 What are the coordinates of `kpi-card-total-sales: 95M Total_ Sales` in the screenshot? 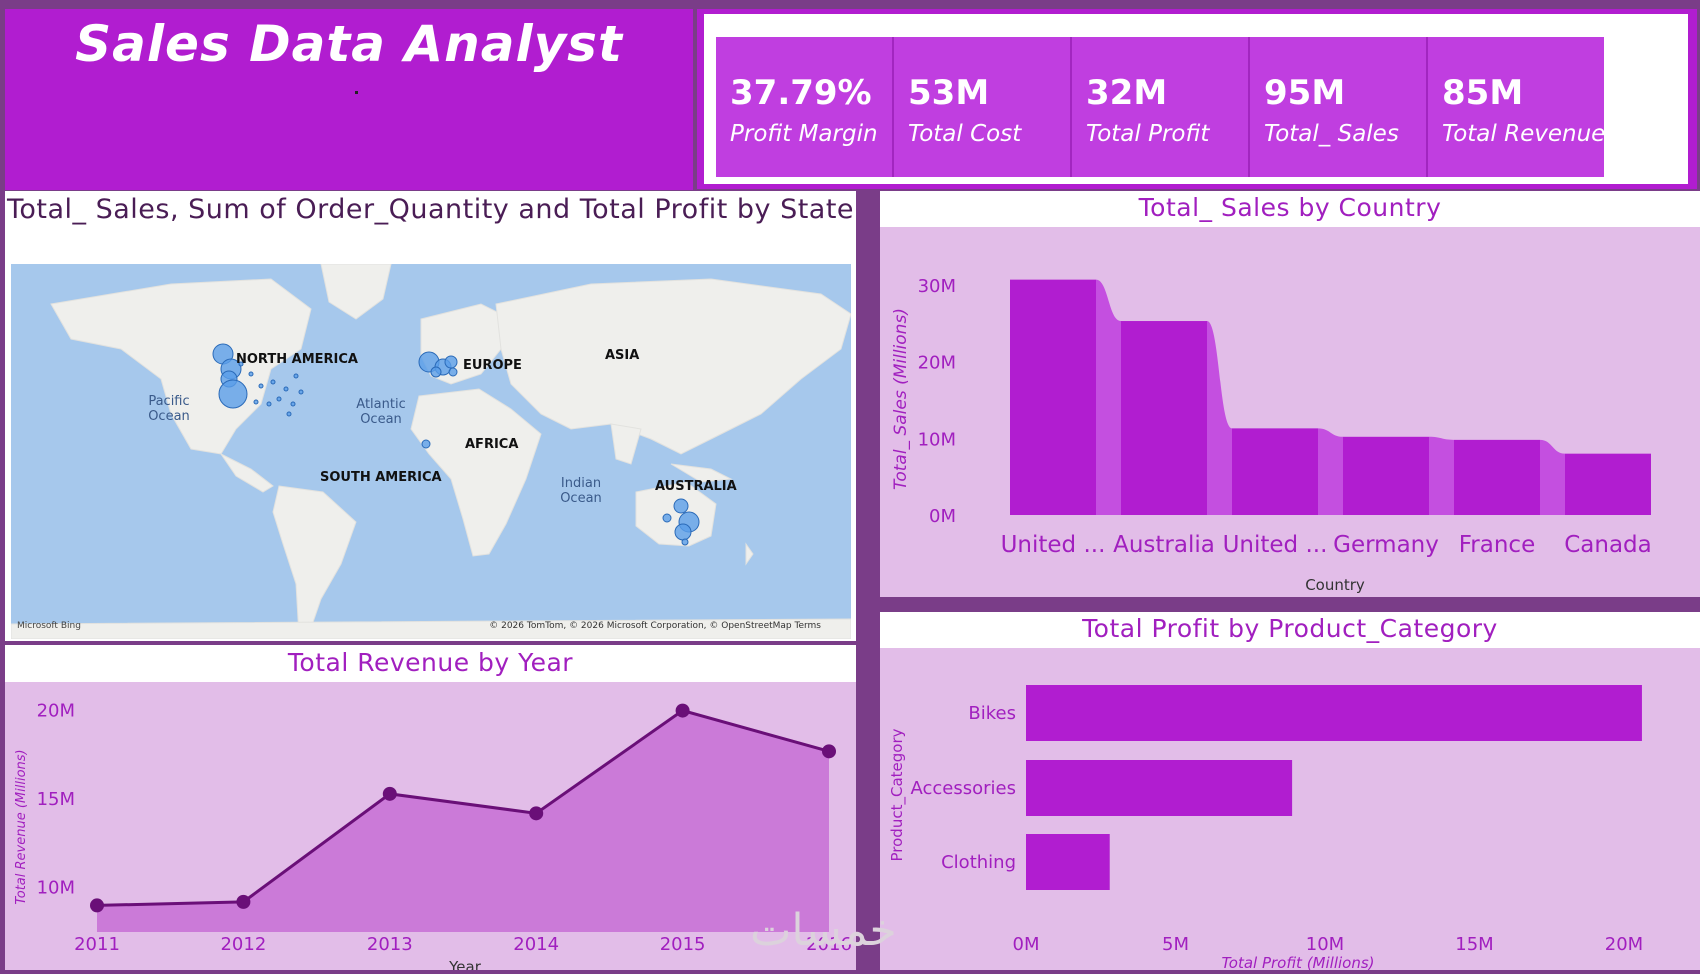 It's located at (1339, 107).